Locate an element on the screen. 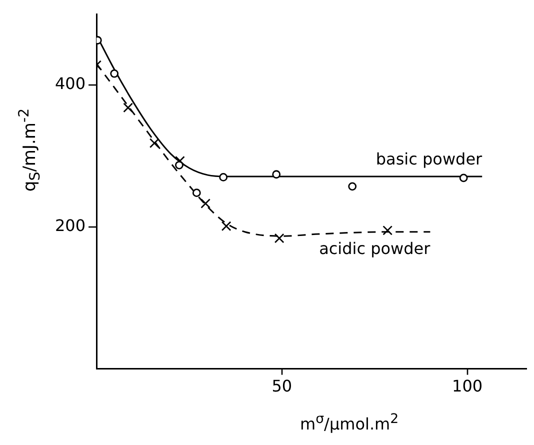 The width and height of the screenshot is (534, 445). x-tick-label: 50 is located at coordinates (282, 386).